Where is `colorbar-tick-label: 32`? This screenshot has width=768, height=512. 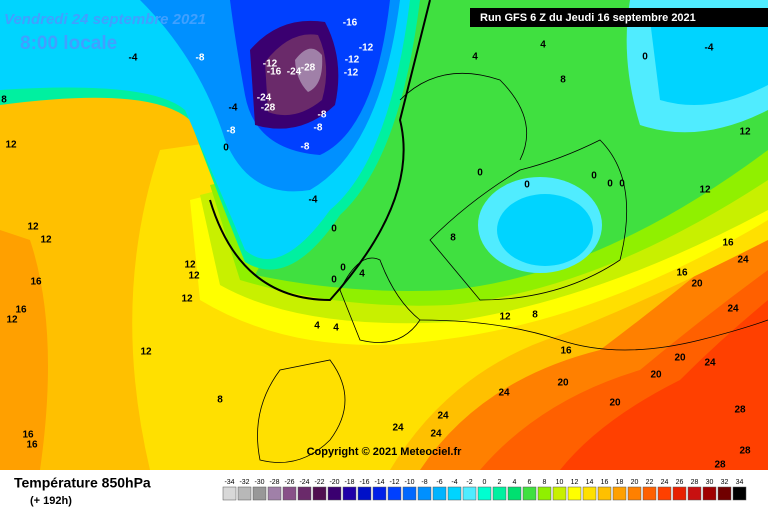 colorbar-tick-label: 32 is located at coordinates (725, 482).